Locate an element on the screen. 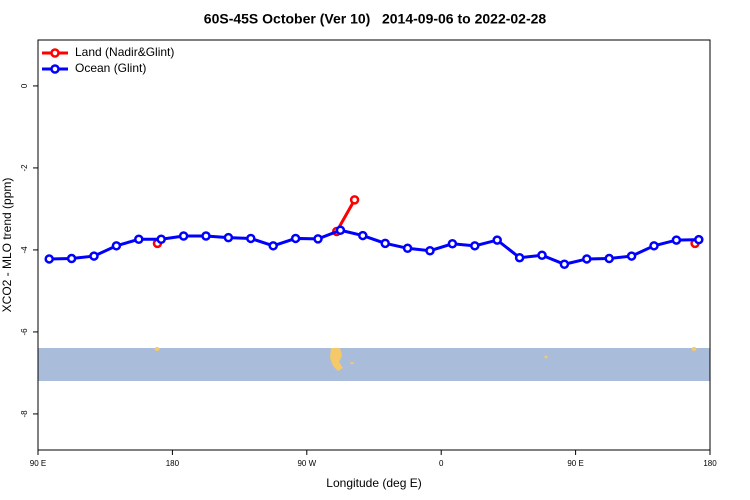  map-strip is located at coordinates (374, 364).